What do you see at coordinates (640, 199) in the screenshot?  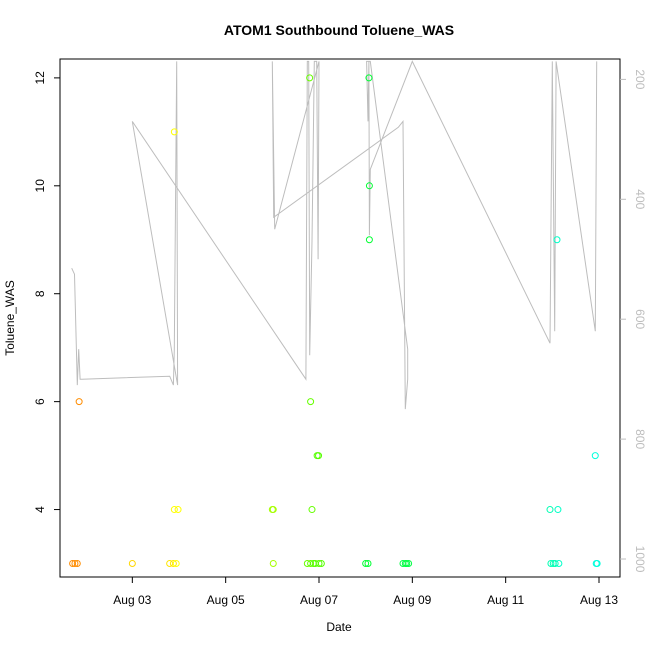 I see `secondary-y-tick-label: 400` at bounding box center [640, 199].